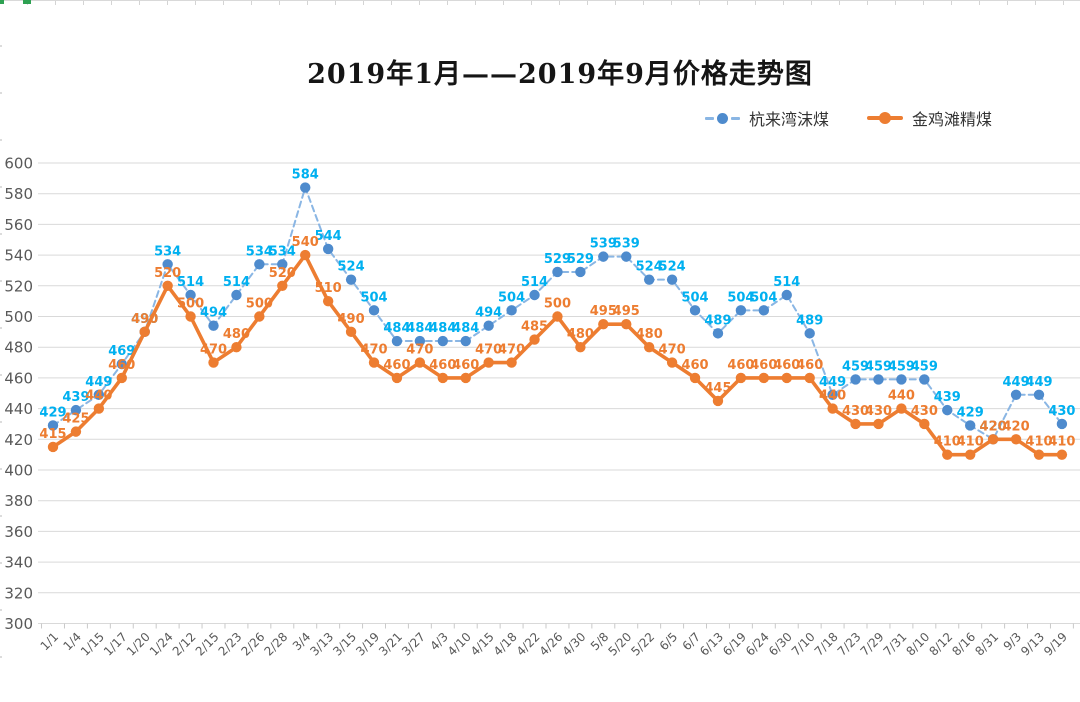 This screenshot has height=702, width=1080. I want to click on svg-text: 4/26, so click(551, 644).